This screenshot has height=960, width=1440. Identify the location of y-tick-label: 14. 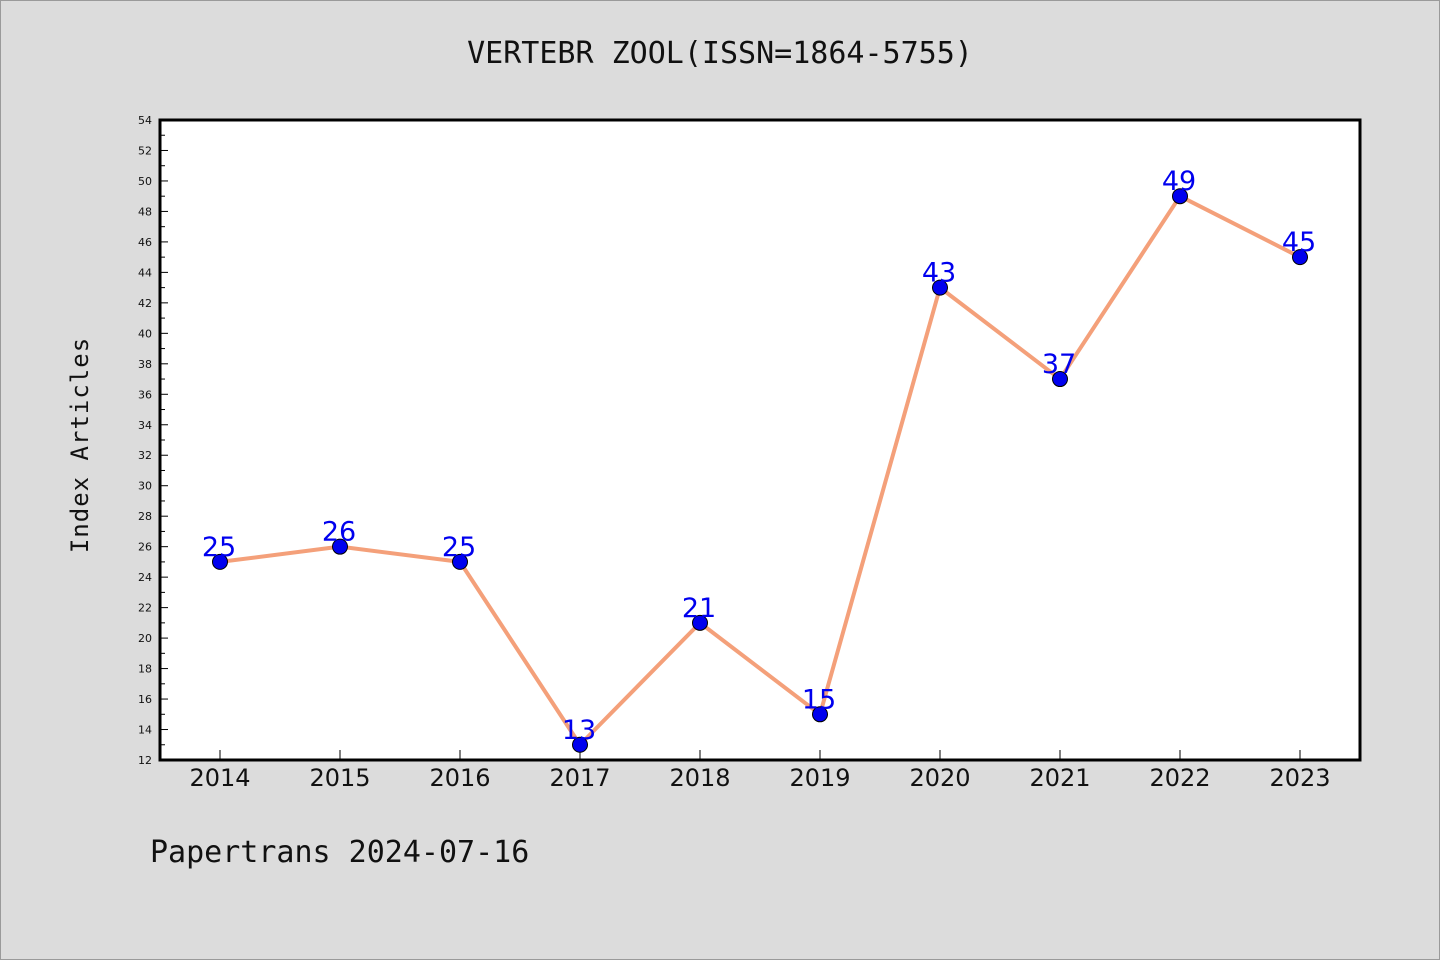
(145, 730).